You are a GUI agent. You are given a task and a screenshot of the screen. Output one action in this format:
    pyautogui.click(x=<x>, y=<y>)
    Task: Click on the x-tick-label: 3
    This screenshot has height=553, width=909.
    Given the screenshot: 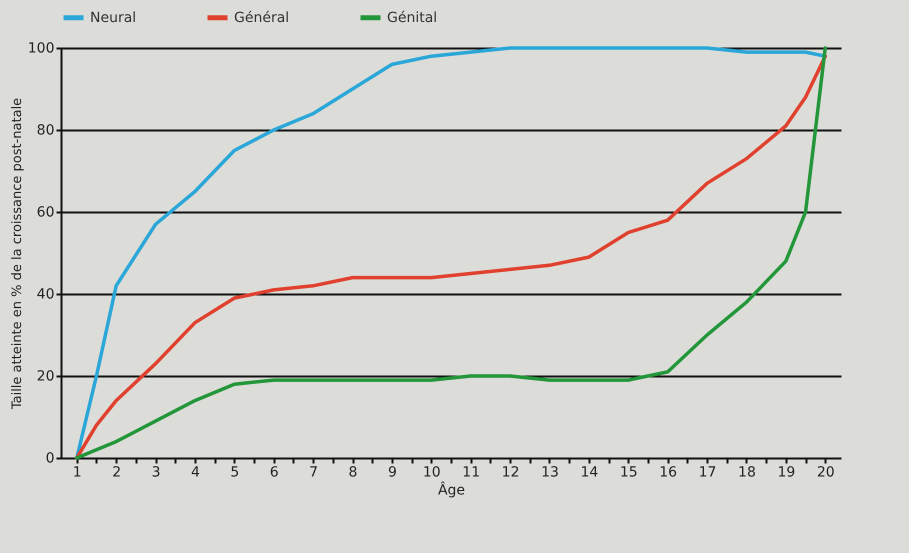 What is the action you would take?
    pyautogui.click(x=156, y=472)
    